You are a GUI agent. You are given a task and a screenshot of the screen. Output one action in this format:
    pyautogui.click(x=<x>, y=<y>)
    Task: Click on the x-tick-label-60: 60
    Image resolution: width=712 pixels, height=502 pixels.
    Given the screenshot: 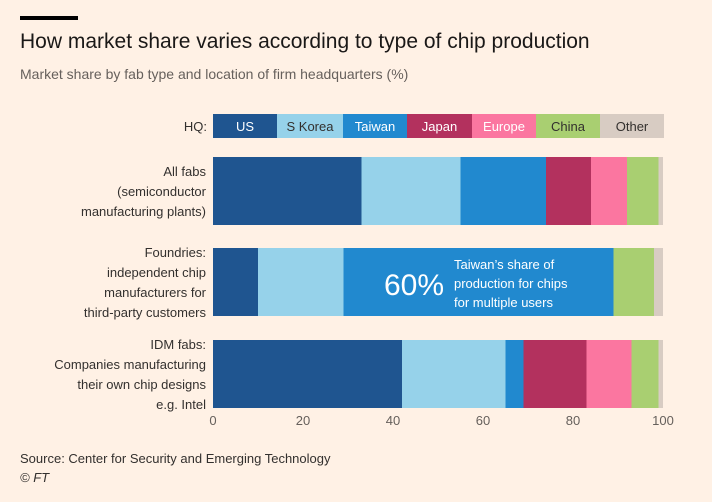 What is the action you would take?
    pyautogui.click(x=483, y=420)
    